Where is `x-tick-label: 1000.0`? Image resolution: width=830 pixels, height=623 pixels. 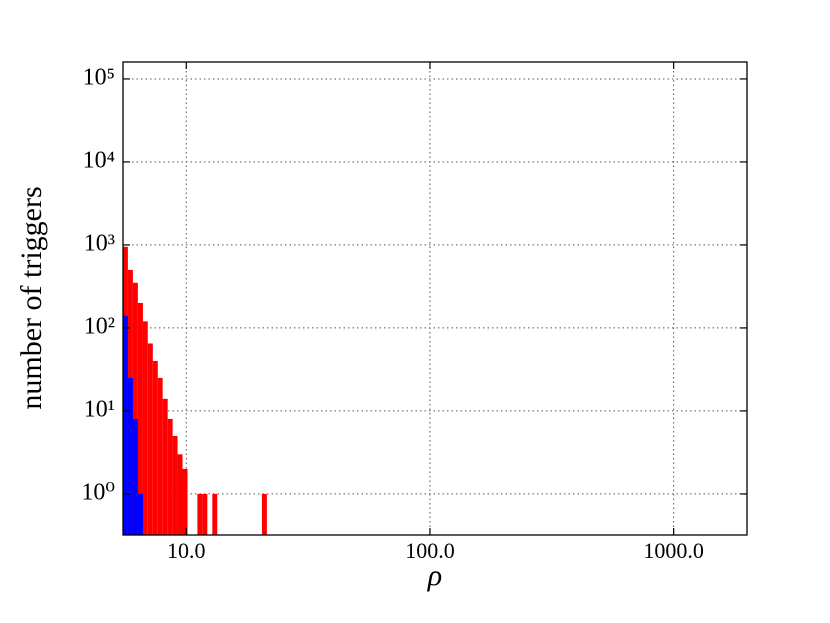
x-tick-label: 1000.0 is located at coordinates (673, 550).